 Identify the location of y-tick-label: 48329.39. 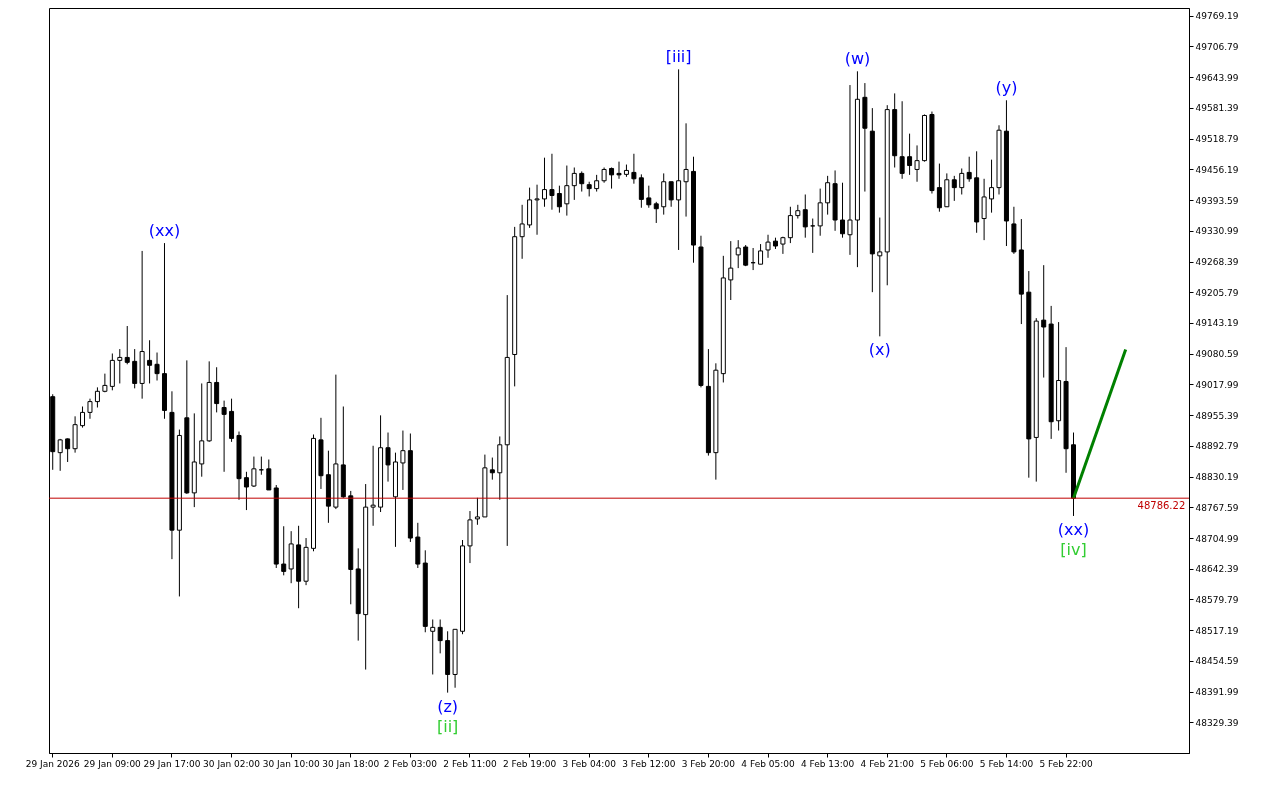
(1217, 722).